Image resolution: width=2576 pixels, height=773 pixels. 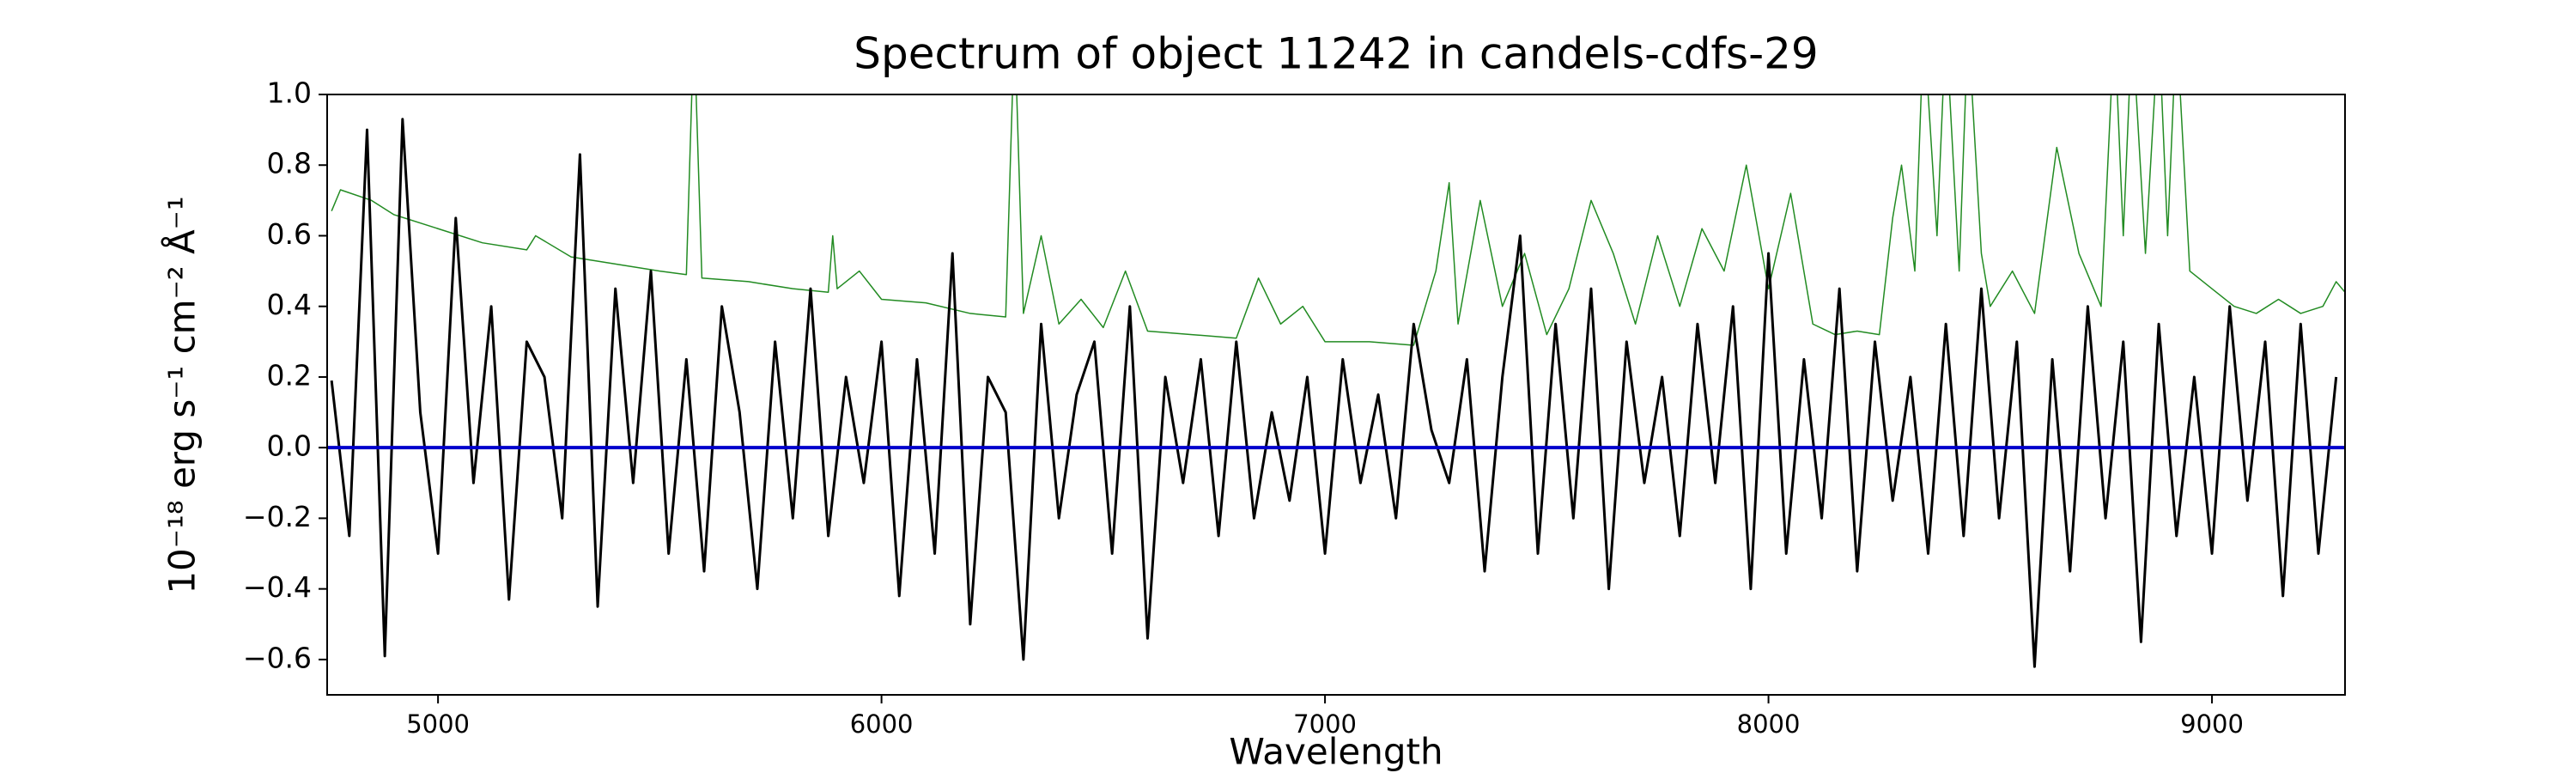 I want to click on y-tick-label: 1.0, so click(x=290, y=93).